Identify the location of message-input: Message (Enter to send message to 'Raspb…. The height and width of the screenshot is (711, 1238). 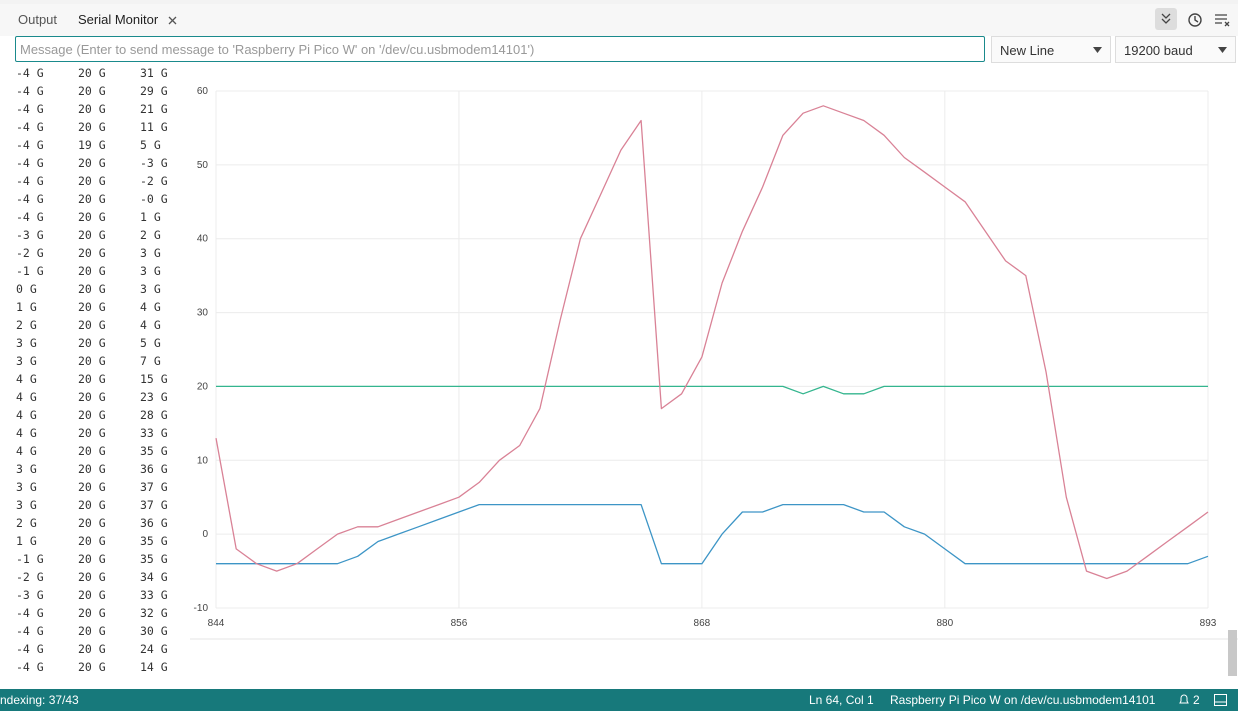
(500, 49).